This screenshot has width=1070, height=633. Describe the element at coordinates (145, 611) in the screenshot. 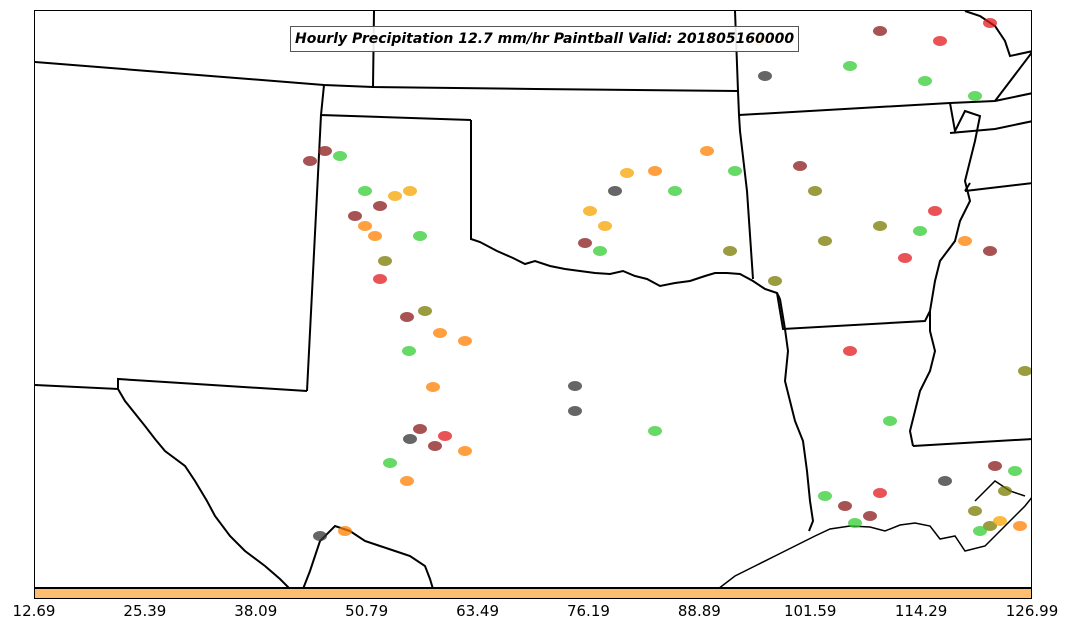

I see `colorbar-tick-label: 25.39` at that location.